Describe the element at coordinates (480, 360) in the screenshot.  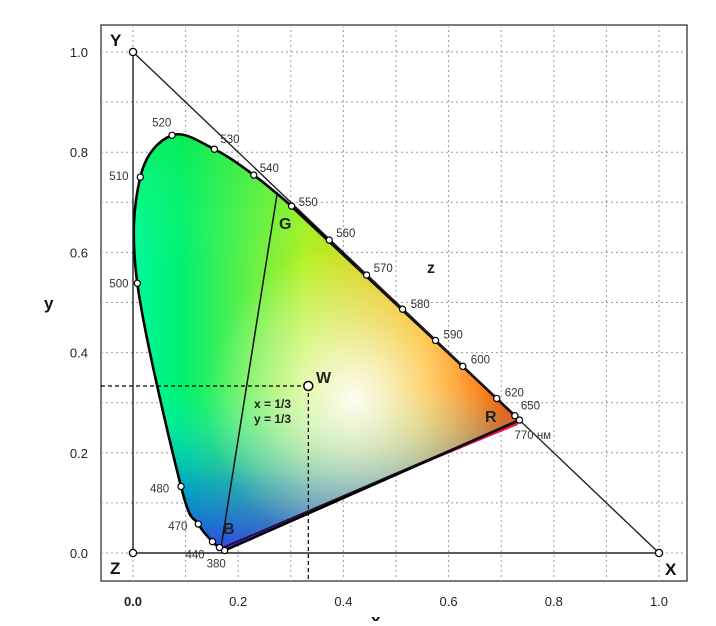
I see `wavelength-label: 600` at that location.